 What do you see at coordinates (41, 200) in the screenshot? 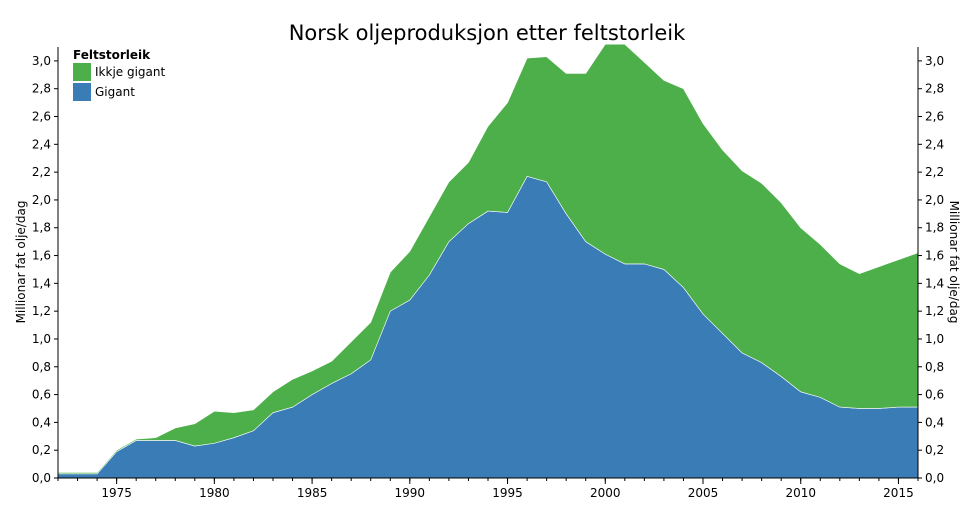
I see `y-tick-label-left: 2,0` at bounding box center [41, 200].